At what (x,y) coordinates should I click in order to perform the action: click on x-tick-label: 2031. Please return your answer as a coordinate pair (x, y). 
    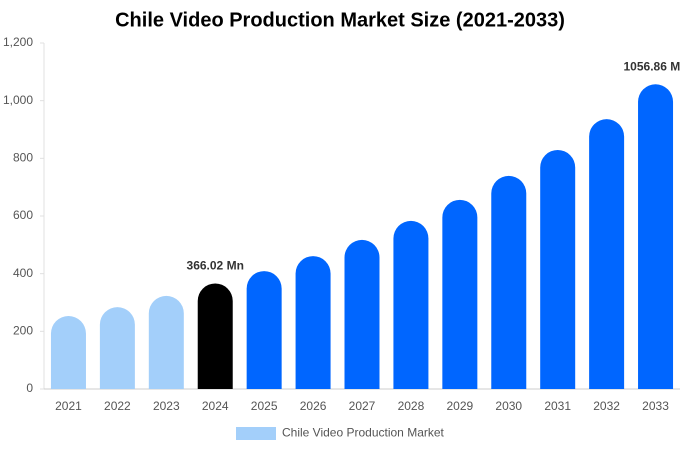
    Looking at the image, I should click on (557, 406).